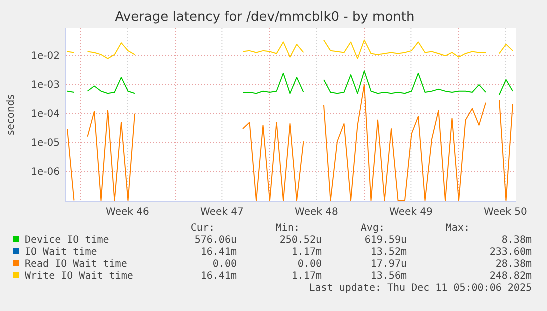 The height and width of the screenshot is (311, 547). What do you see at coordinates (388, 264) in the screenshot?
I see `text: 17.97u` at bounding box center [388, 264].